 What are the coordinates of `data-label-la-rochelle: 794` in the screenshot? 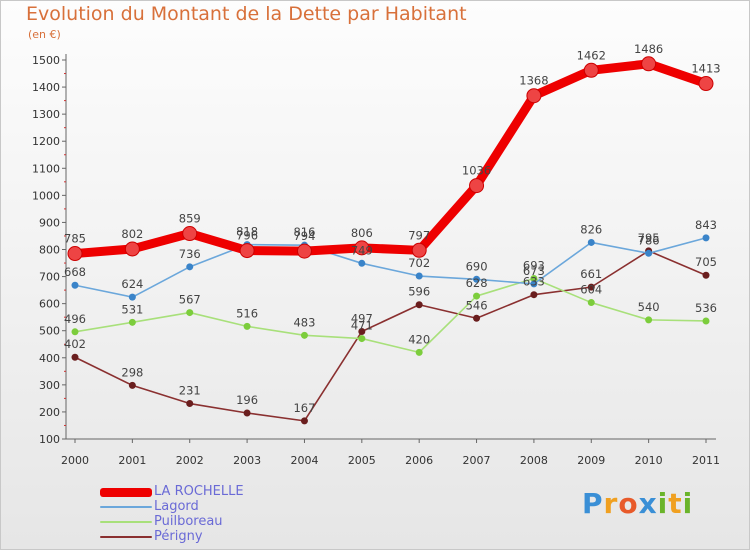 It's located at (304, 236).